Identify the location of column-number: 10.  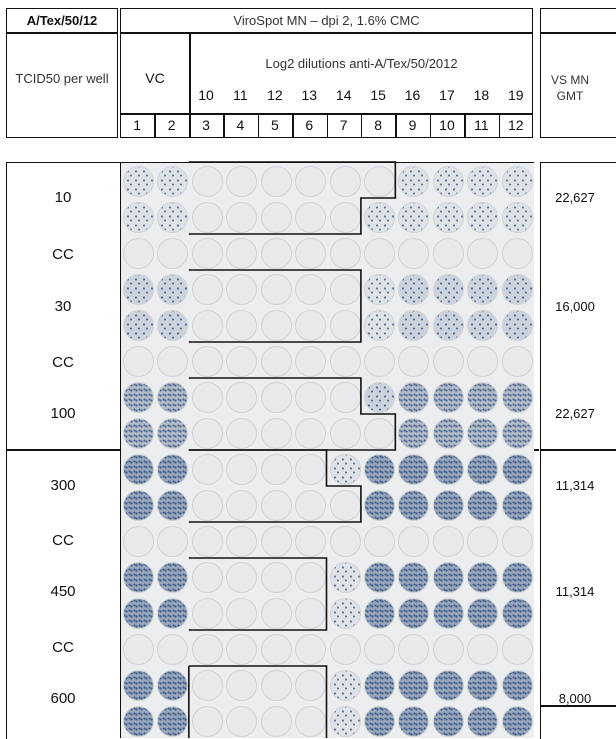
(447, 125).